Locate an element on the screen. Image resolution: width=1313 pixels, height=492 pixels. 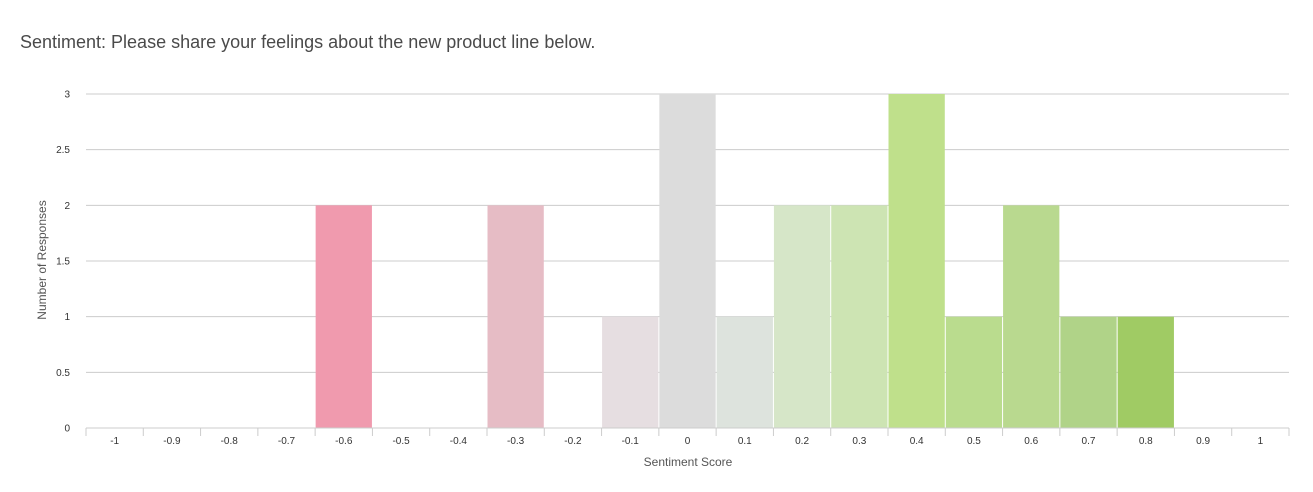
x-tick-label: -1 is located at coordinates (114, 441).